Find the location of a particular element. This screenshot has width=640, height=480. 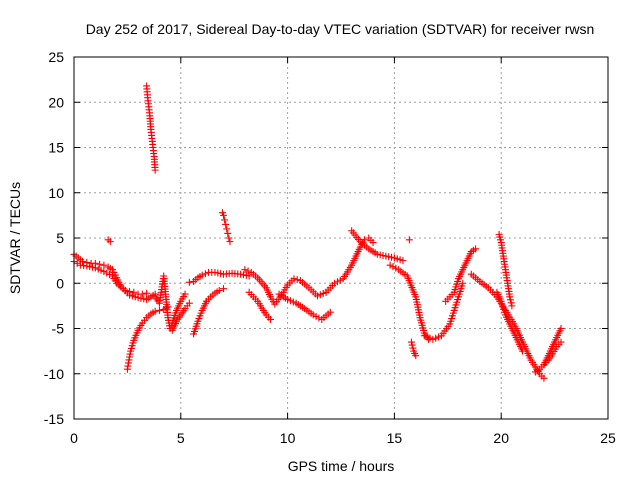

y-tick-label: -10 is located at coordinates (54, 374).